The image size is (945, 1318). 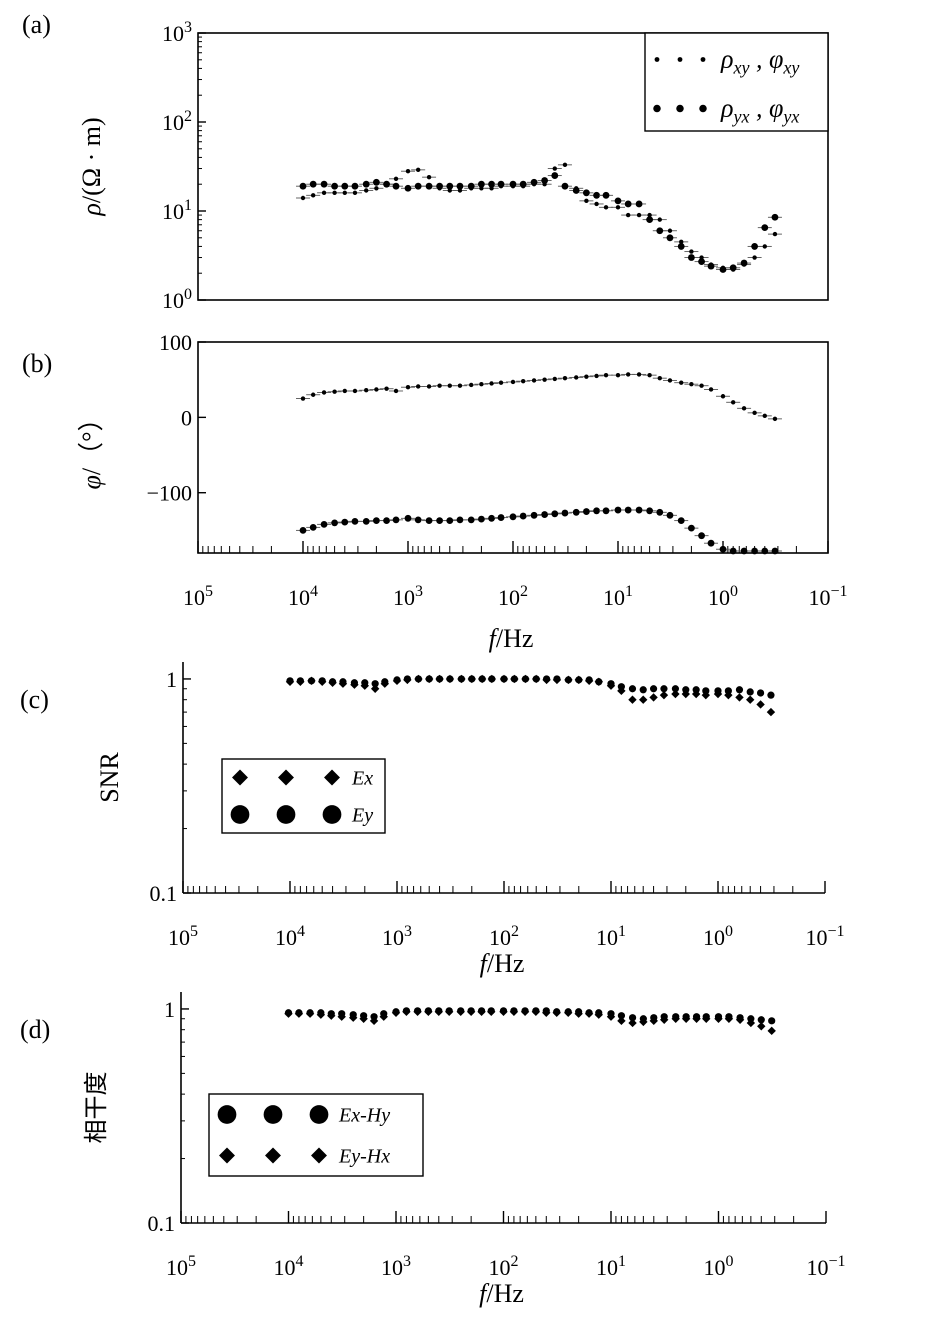 What do you see at coordinates (719, 1266) in the screenshot?
I see `x-tick-label: 10⁰` at bounding box center [719, 1266].